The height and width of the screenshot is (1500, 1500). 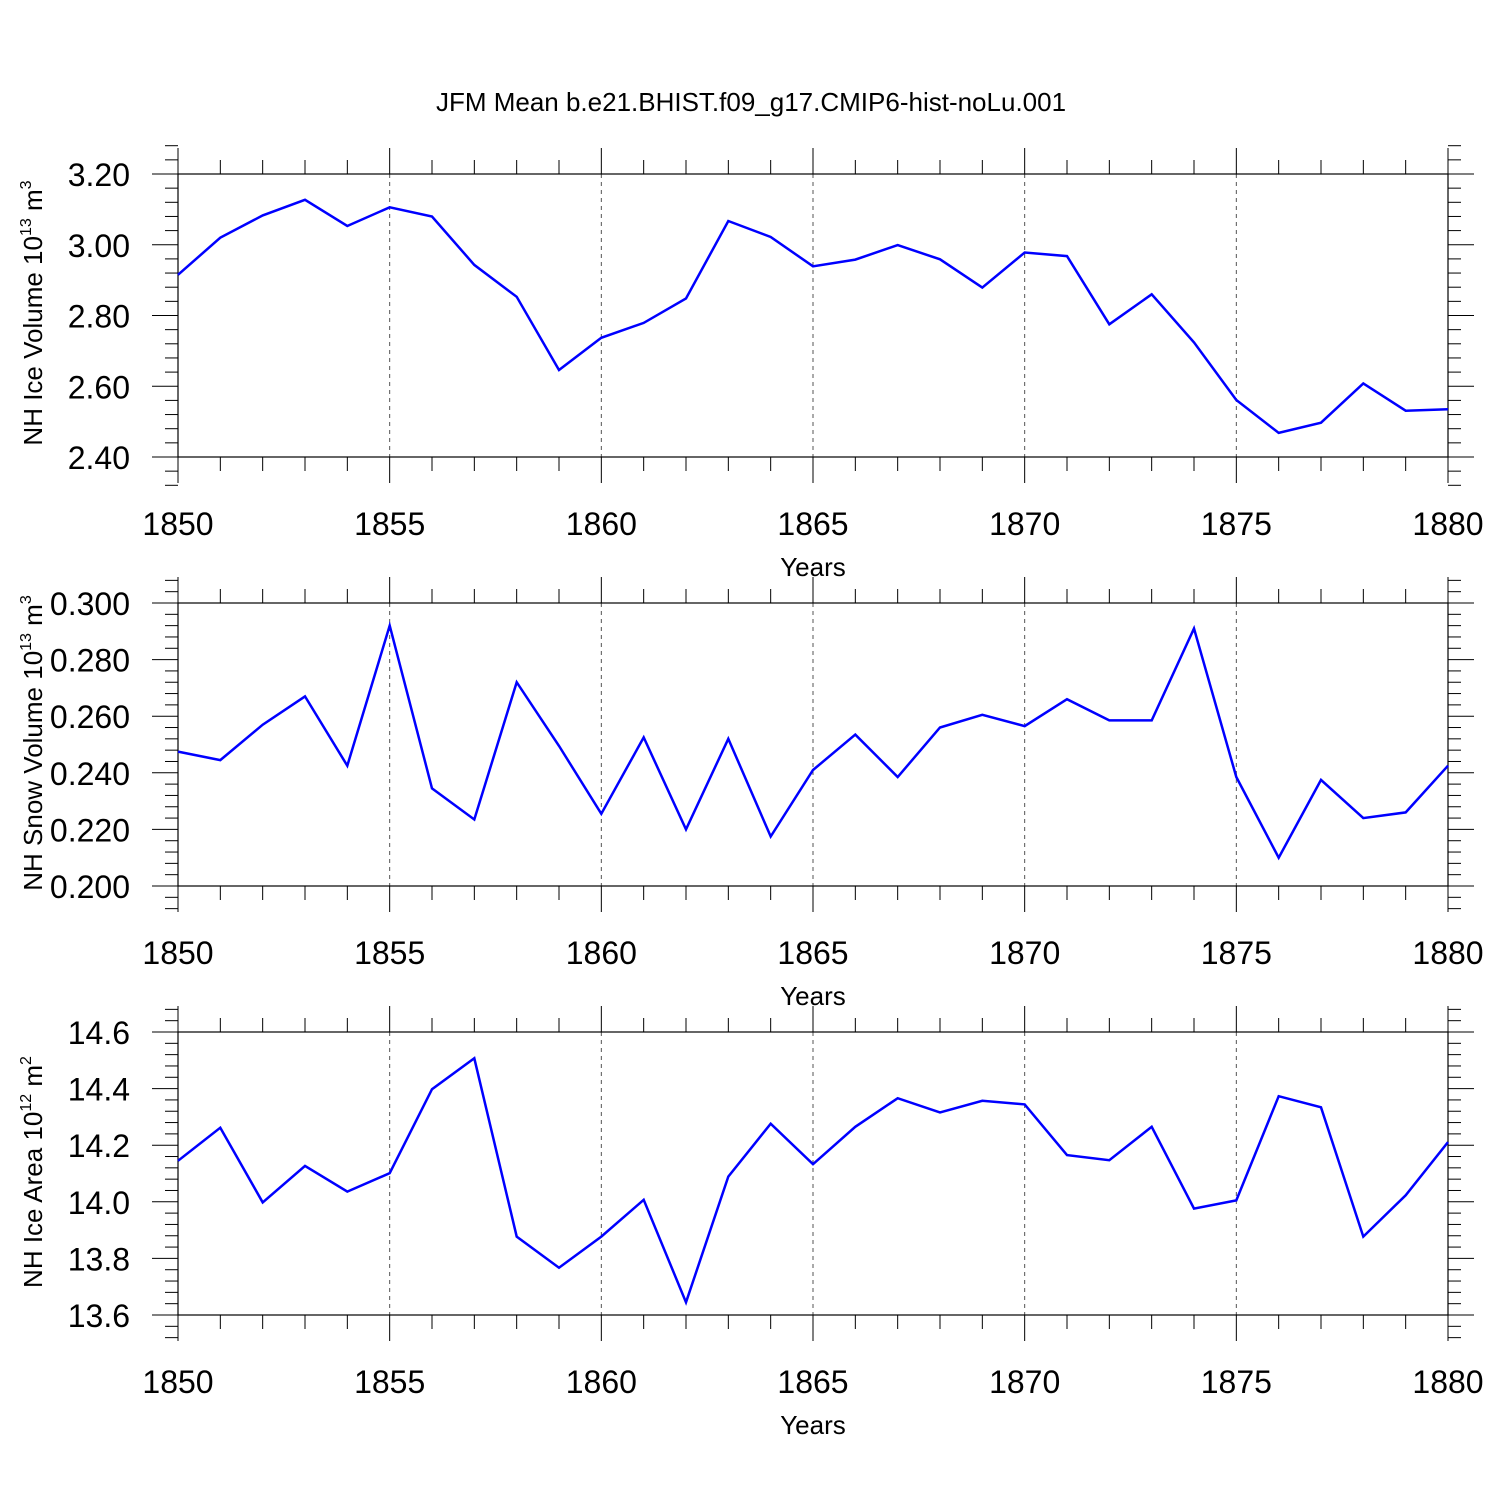 What do you see at coordinates (90, 717) in the screenshot?
I see `y-tick-label: 0.260` at bounding box center [90, 717].